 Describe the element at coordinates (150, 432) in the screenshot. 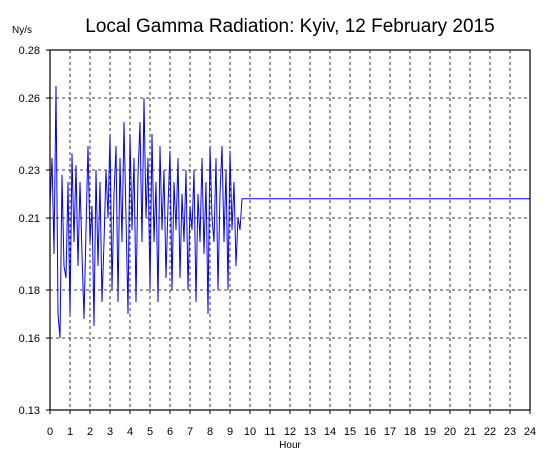

I see `x-tick-label: 5` at that location.